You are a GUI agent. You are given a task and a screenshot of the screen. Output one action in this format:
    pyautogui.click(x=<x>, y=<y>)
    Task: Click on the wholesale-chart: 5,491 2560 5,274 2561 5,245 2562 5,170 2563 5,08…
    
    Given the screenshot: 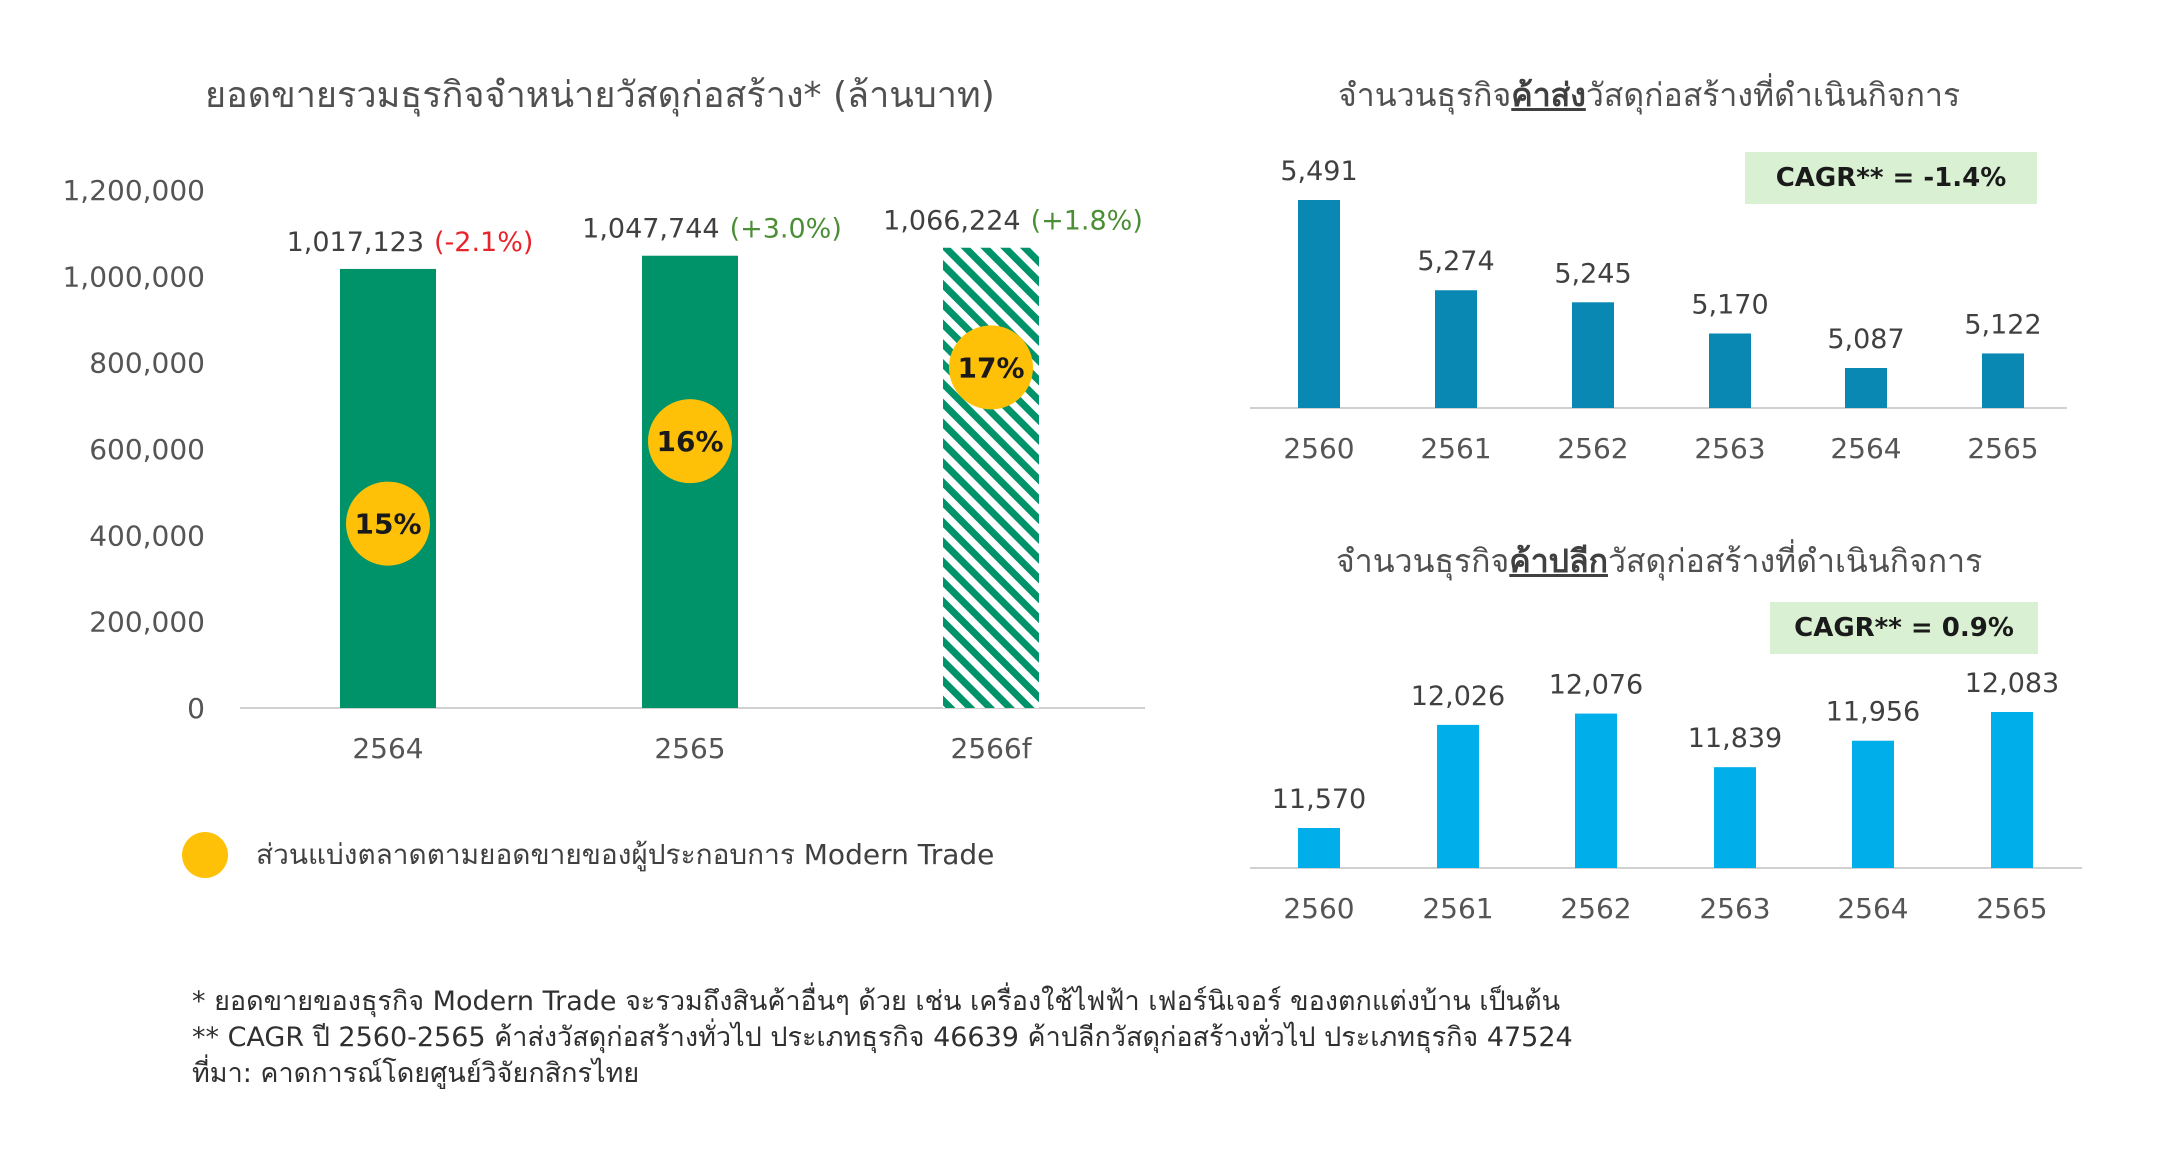 What is the action you would take?
    pyautogui.click(x=1658, y=310)
    